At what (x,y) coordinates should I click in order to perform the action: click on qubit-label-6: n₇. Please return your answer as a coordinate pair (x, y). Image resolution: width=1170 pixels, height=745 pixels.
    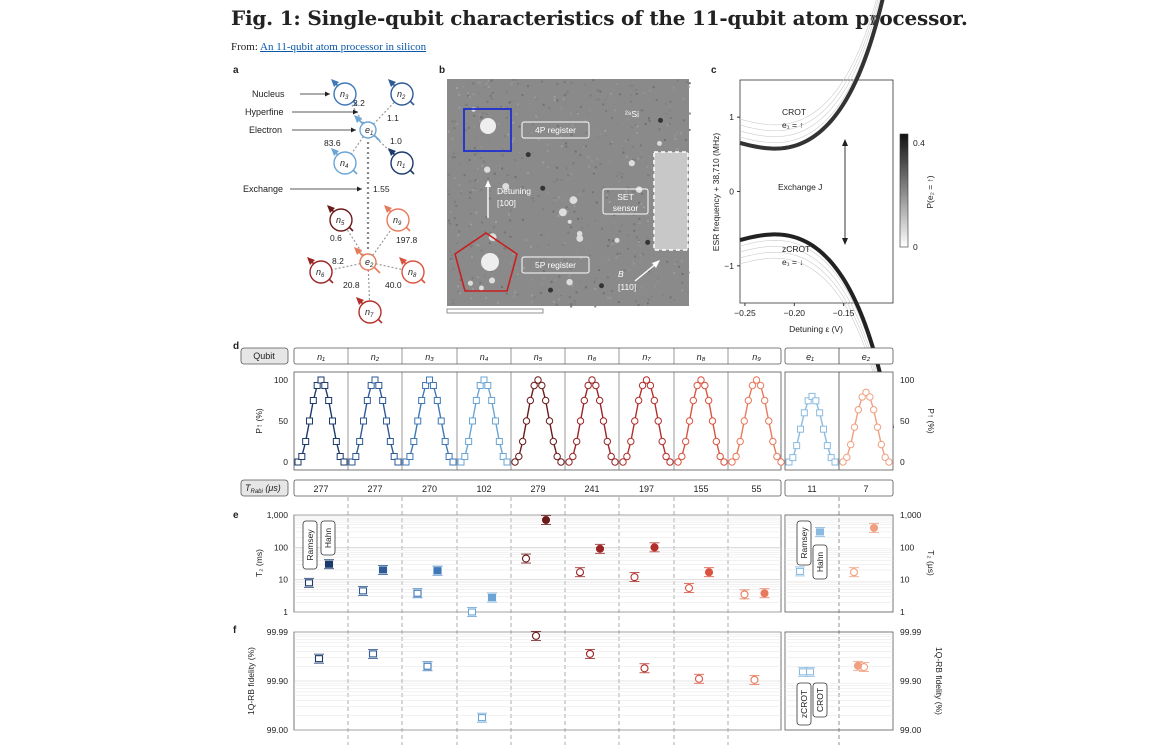
    Looking at the image, I should click on (646, 357).